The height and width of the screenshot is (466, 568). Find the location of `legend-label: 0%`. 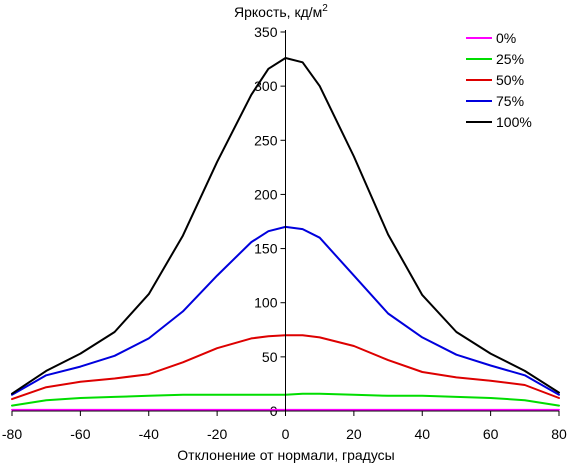

legend-label: 0% is located at coordinates (506, 38).